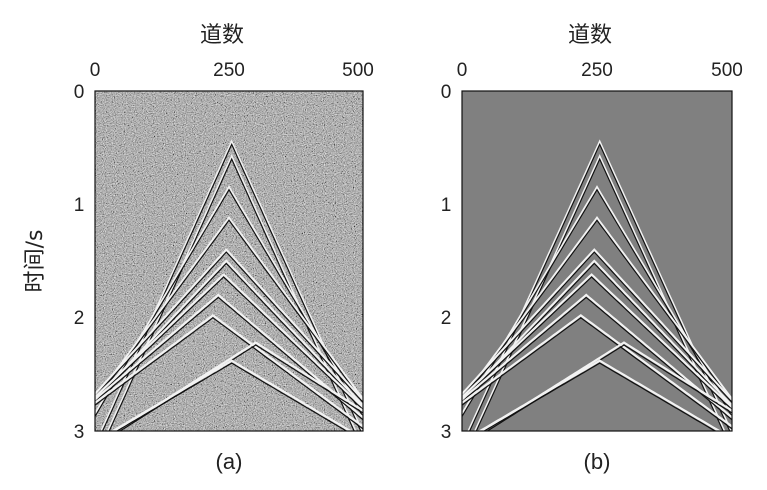 This screenshot has width=767, height=490. I want to click on panel-a-xlabel: 道数, so click(222, 35).